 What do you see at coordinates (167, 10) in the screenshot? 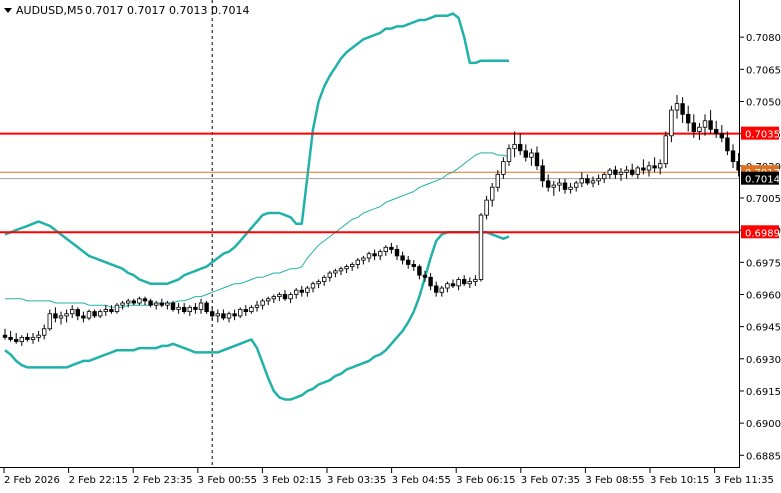
I see `ohlc-values: 0.7017 0.7017 0.7013 0.7014` at bounding box center [167, 10].